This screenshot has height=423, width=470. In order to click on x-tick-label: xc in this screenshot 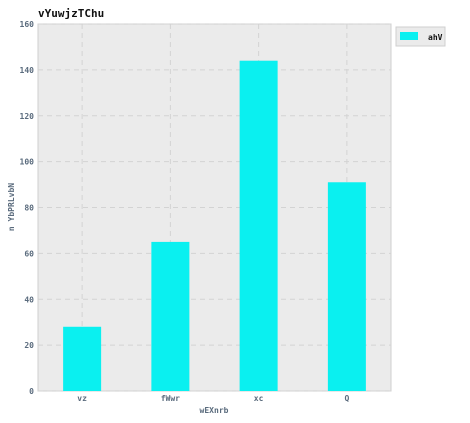, I will do `click(259, 398)`.